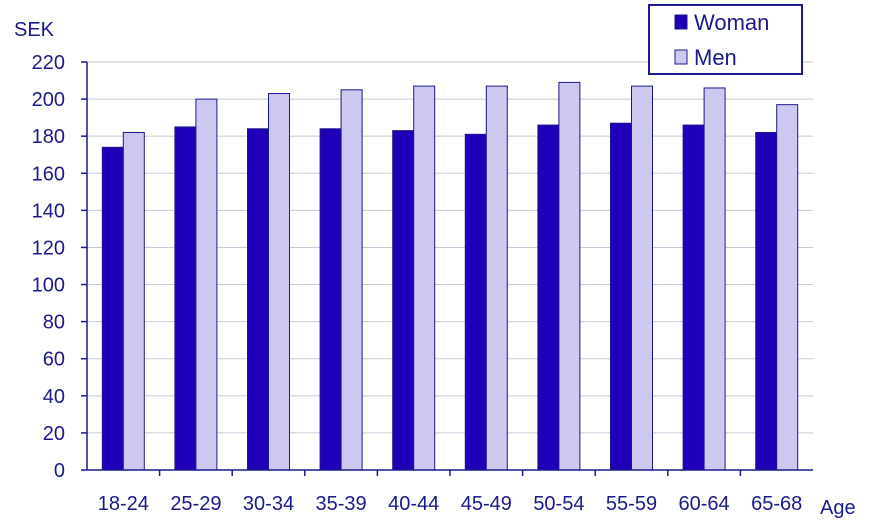 Image resolution: width=886 pixels, height=532 pixels. What do you see at coordinates (681, 22) in the screenshot?
I see `legend-swatch-woman` at bounding box center [681, 22].